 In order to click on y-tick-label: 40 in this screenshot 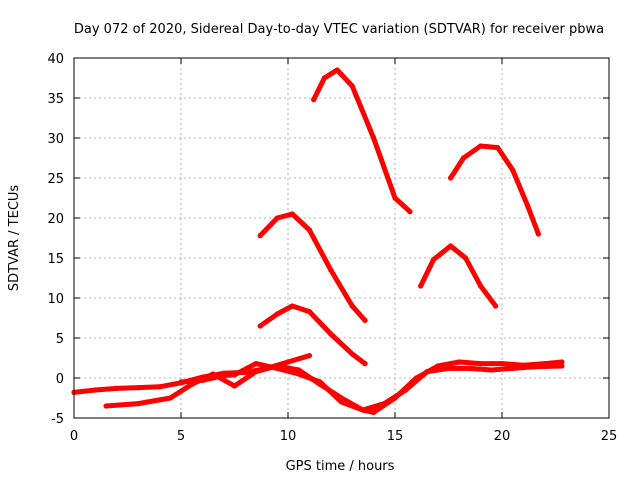, I will do `click(55, 59)`.